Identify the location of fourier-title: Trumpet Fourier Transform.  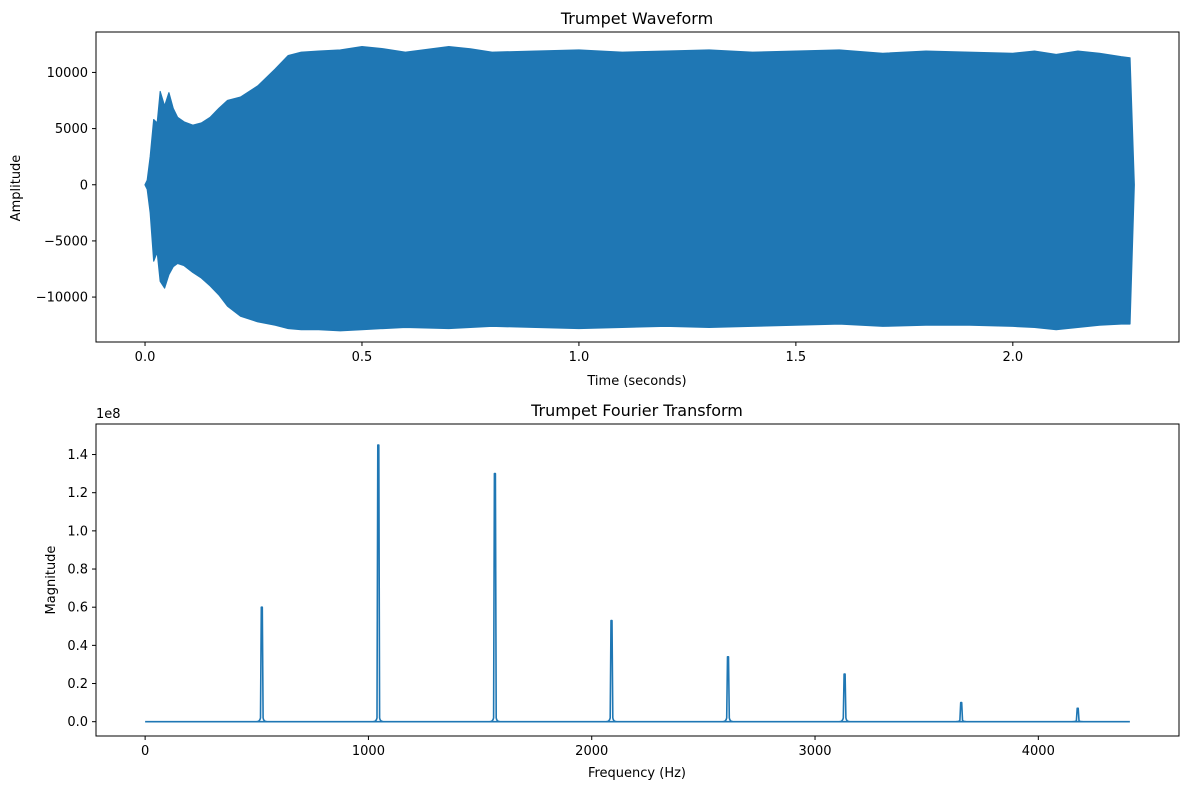
(636, 410).